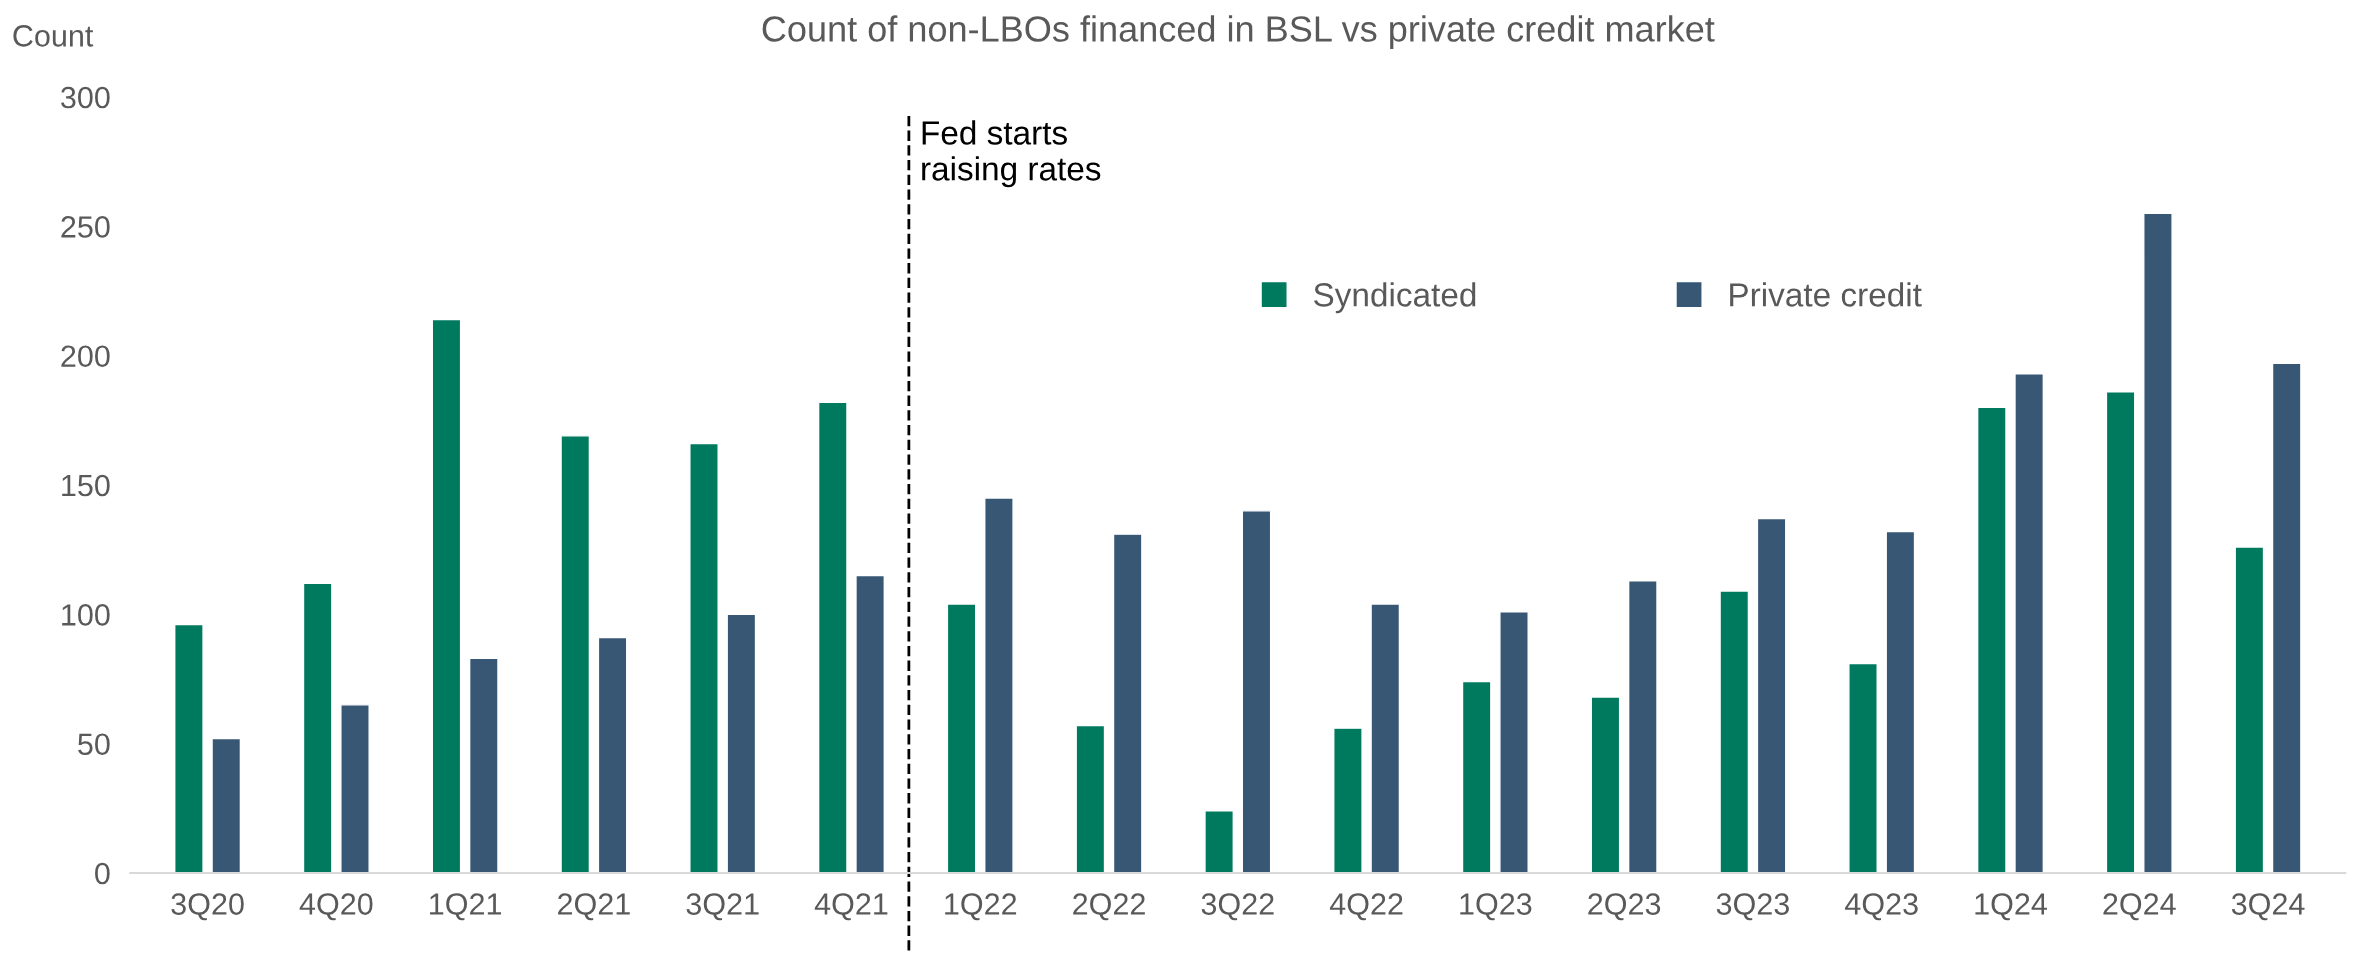  What do you see at coordinates (1881, 907) in the screenshot?
I see `x-tick-label: 4Q23` at bounding box center [1881, 907].